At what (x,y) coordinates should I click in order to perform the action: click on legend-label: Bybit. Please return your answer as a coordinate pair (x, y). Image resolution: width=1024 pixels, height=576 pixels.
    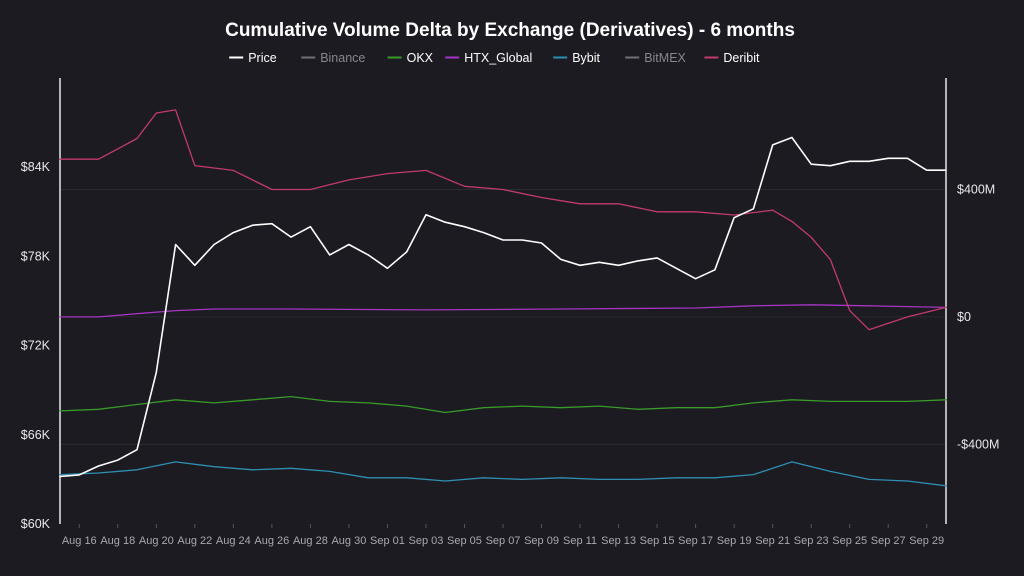
    Looking at the image, I should click on (586, 58).